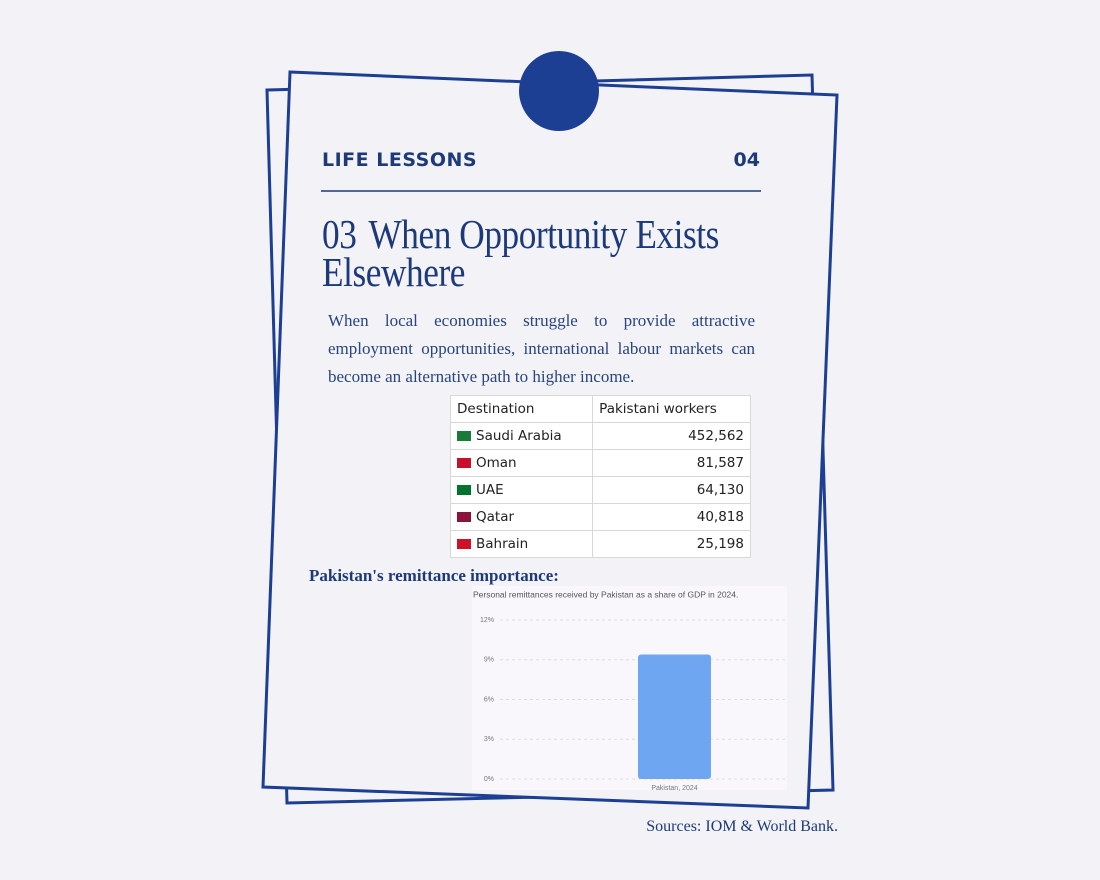 The width and height of the screenshot is (1100, 880). I want to click on header-row: Destination Pakistani workers, so click(600, 409).